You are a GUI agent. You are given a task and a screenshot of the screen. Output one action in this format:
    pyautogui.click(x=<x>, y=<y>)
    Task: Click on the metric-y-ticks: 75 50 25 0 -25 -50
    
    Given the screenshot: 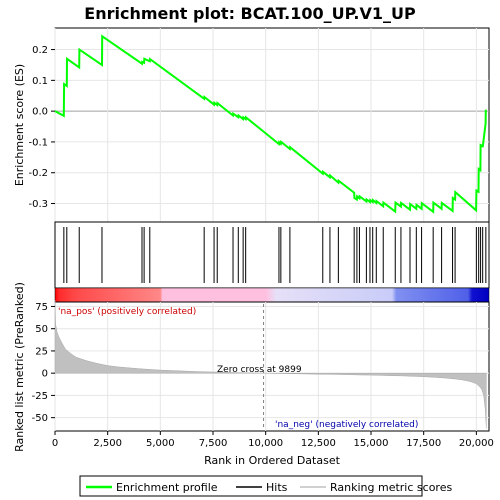 What is the action you would take?
    pyautogui.click(x=43, y=363)
    